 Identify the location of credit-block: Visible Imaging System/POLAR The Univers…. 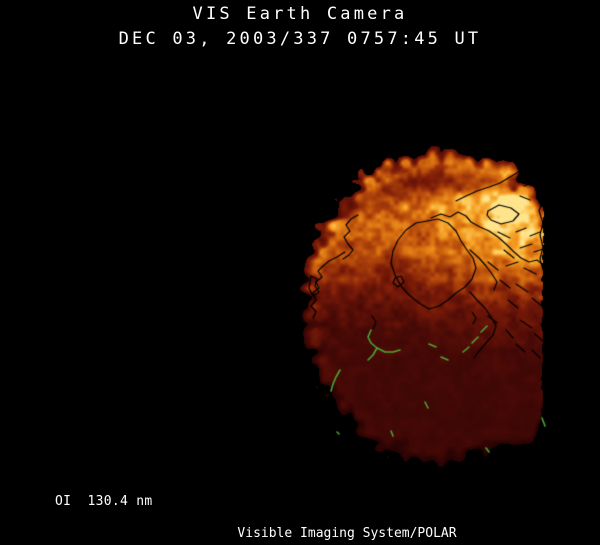
(347, 519).